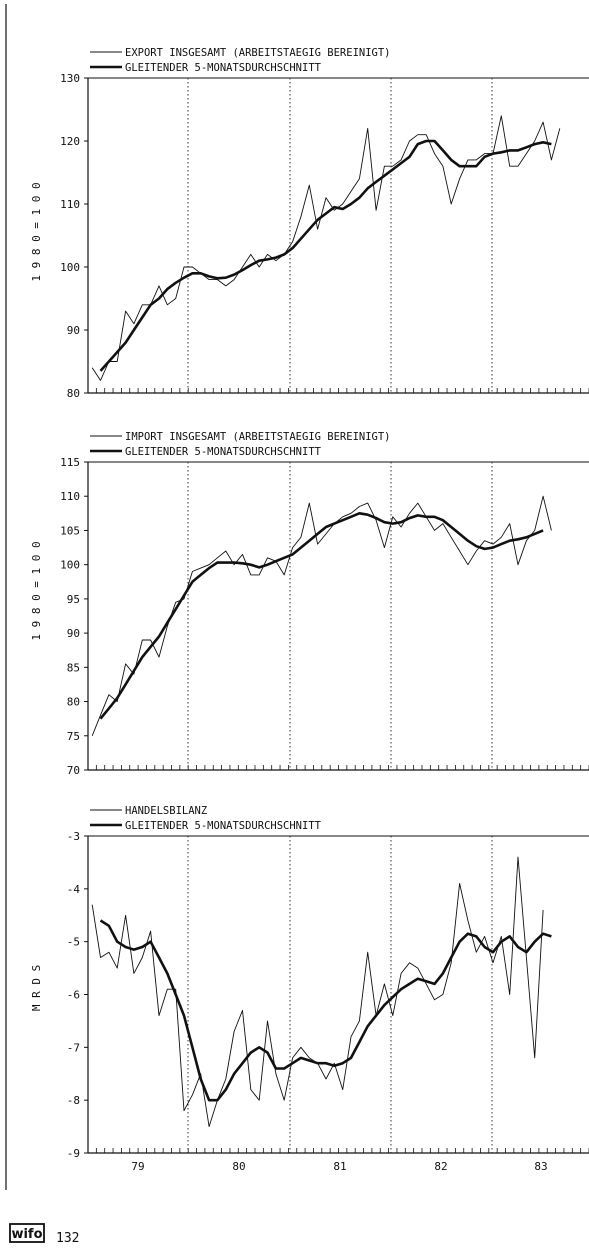 Image resolution: width=589 pixels, height=1255 pixels. What do you see at coordinates (70, 462) in the screenshot?
I see `y-tick-label: 115` at bounding box center [70, 462].